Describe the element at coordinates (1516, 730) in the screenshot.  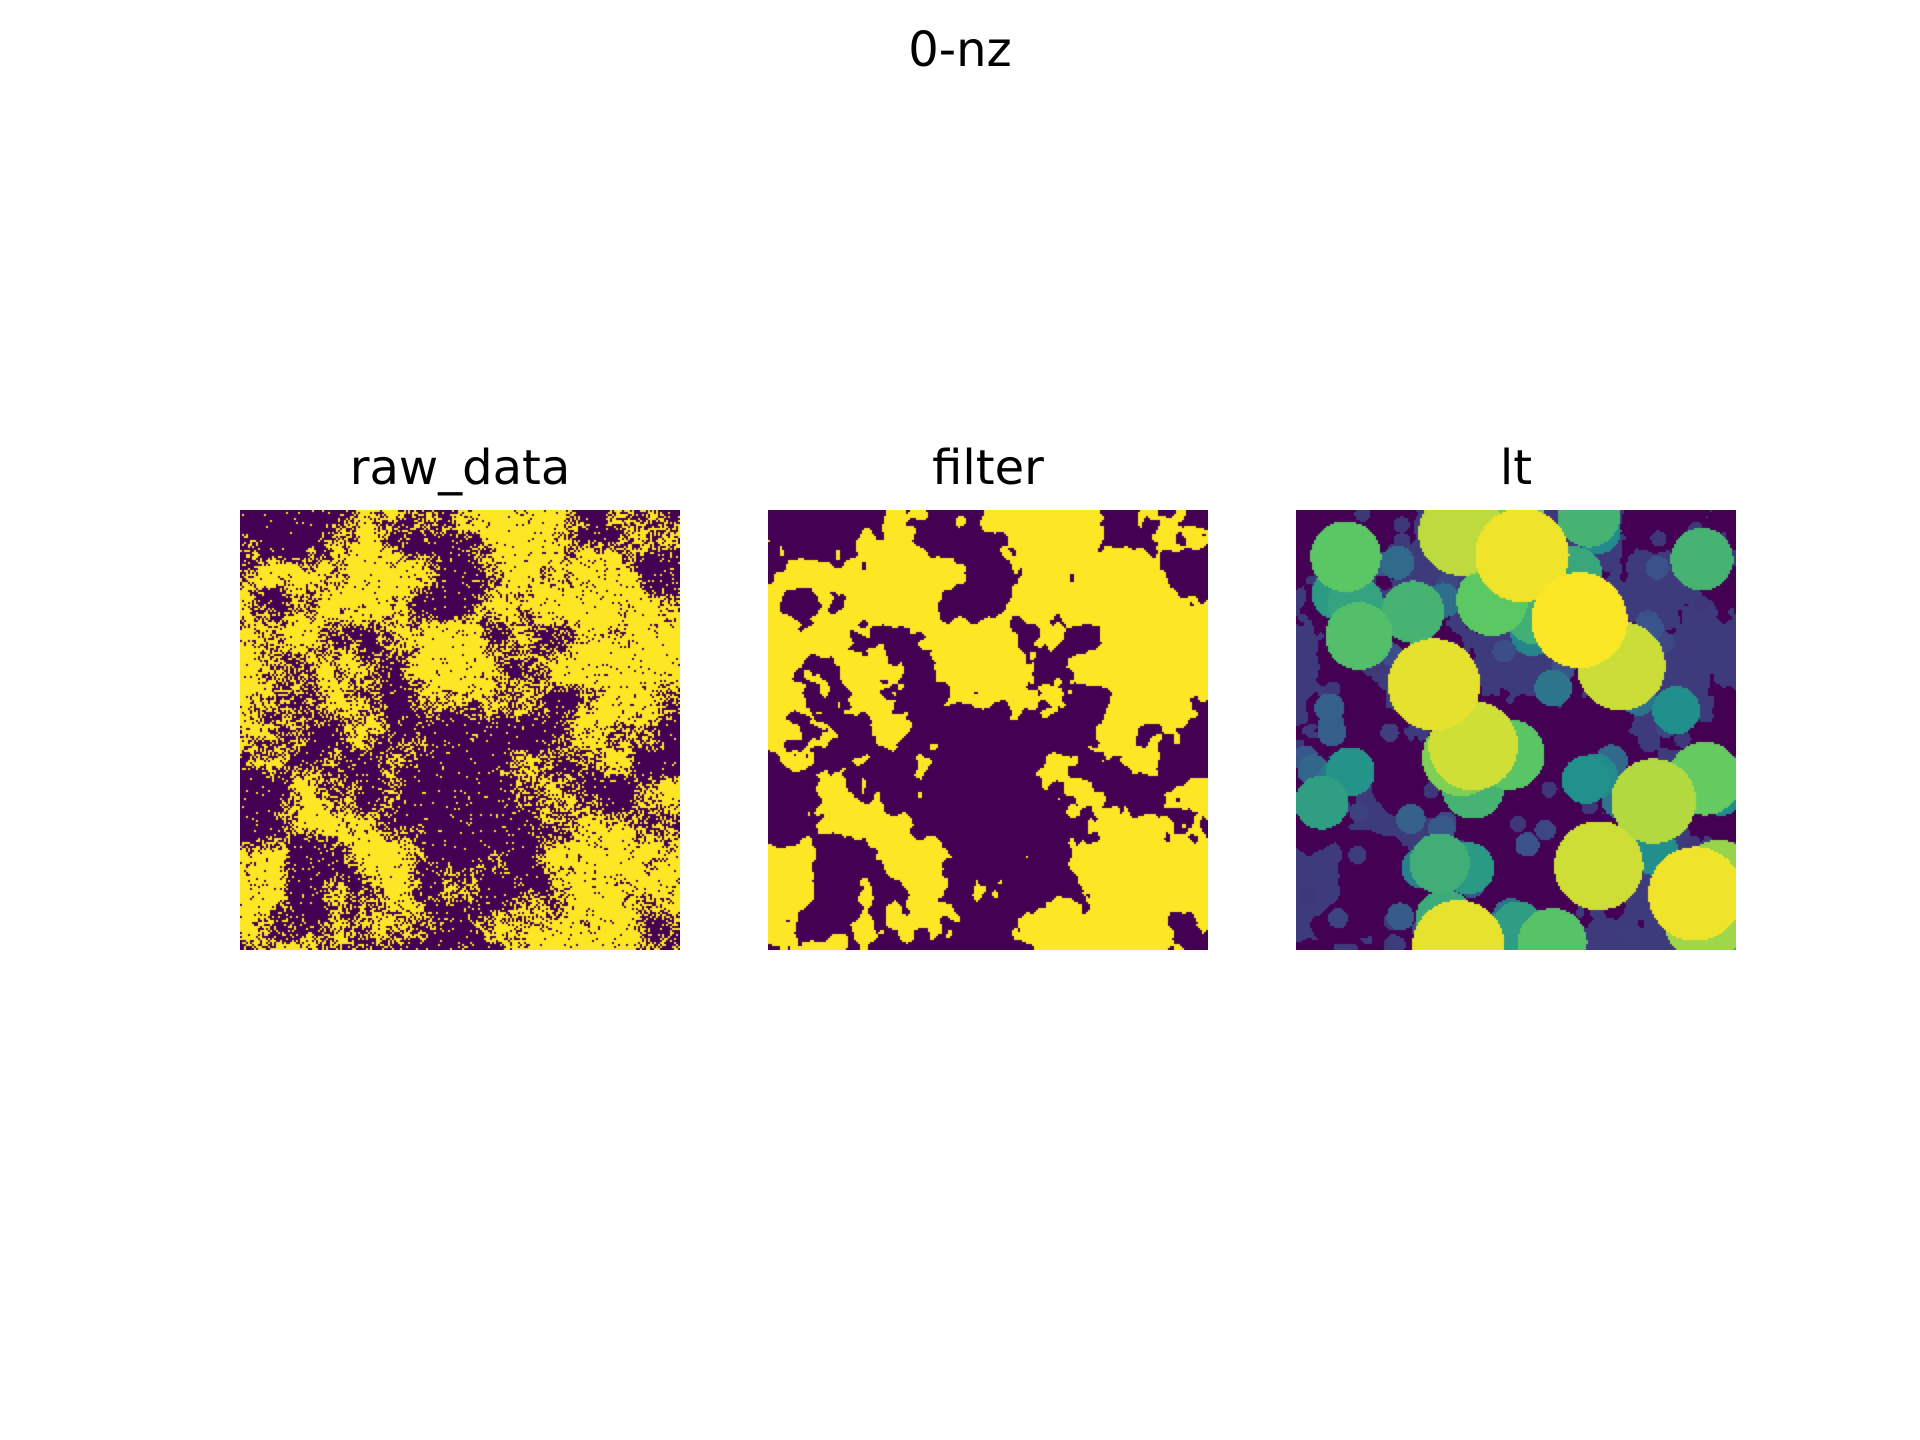
I see `lt-image` at that location.